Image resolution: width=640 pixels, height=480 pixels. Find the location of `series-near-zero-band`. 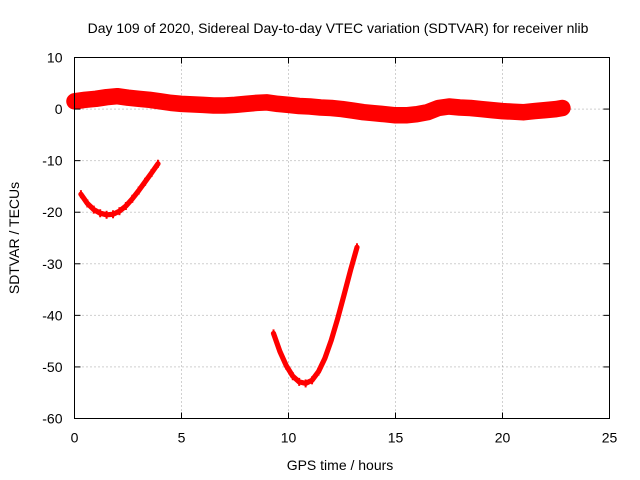

series-near-zero-band is located at coordinates (318, 105).